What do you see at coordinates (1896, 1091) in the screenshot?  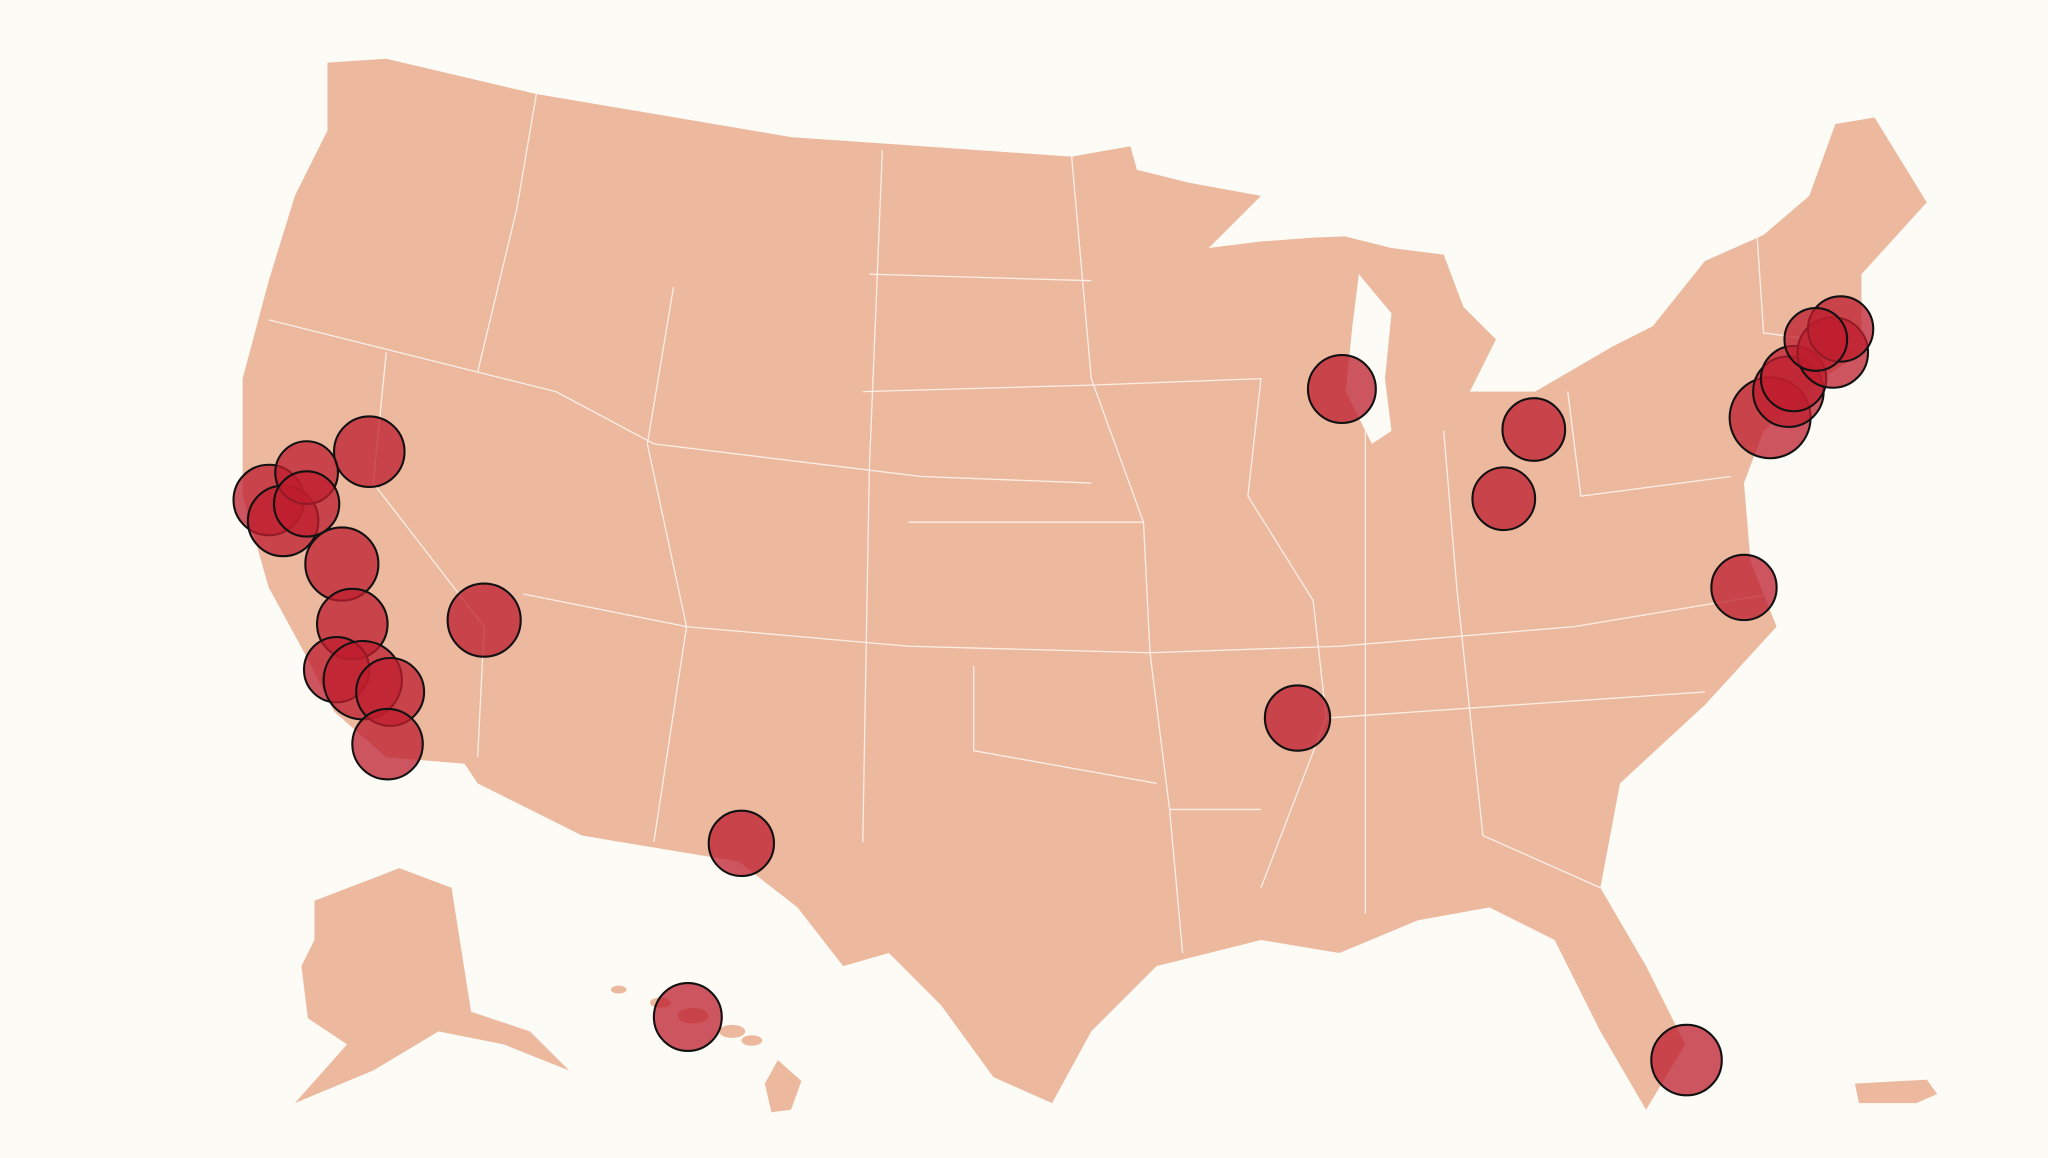 I see `puerto-rico` at bounding box center [1896, 1091].